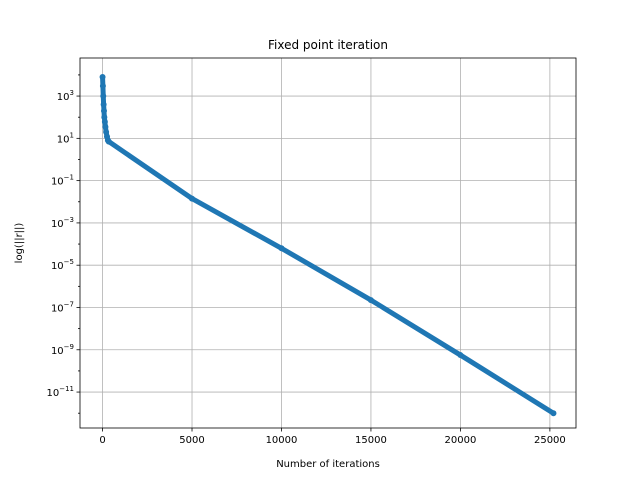 The height and width of the screenshot is (485, 640). What do you see at coordinates (62, 350) in the screenshot?
I see `y-tick-label: 10⁻⁹` at bounding box center [62, 350].